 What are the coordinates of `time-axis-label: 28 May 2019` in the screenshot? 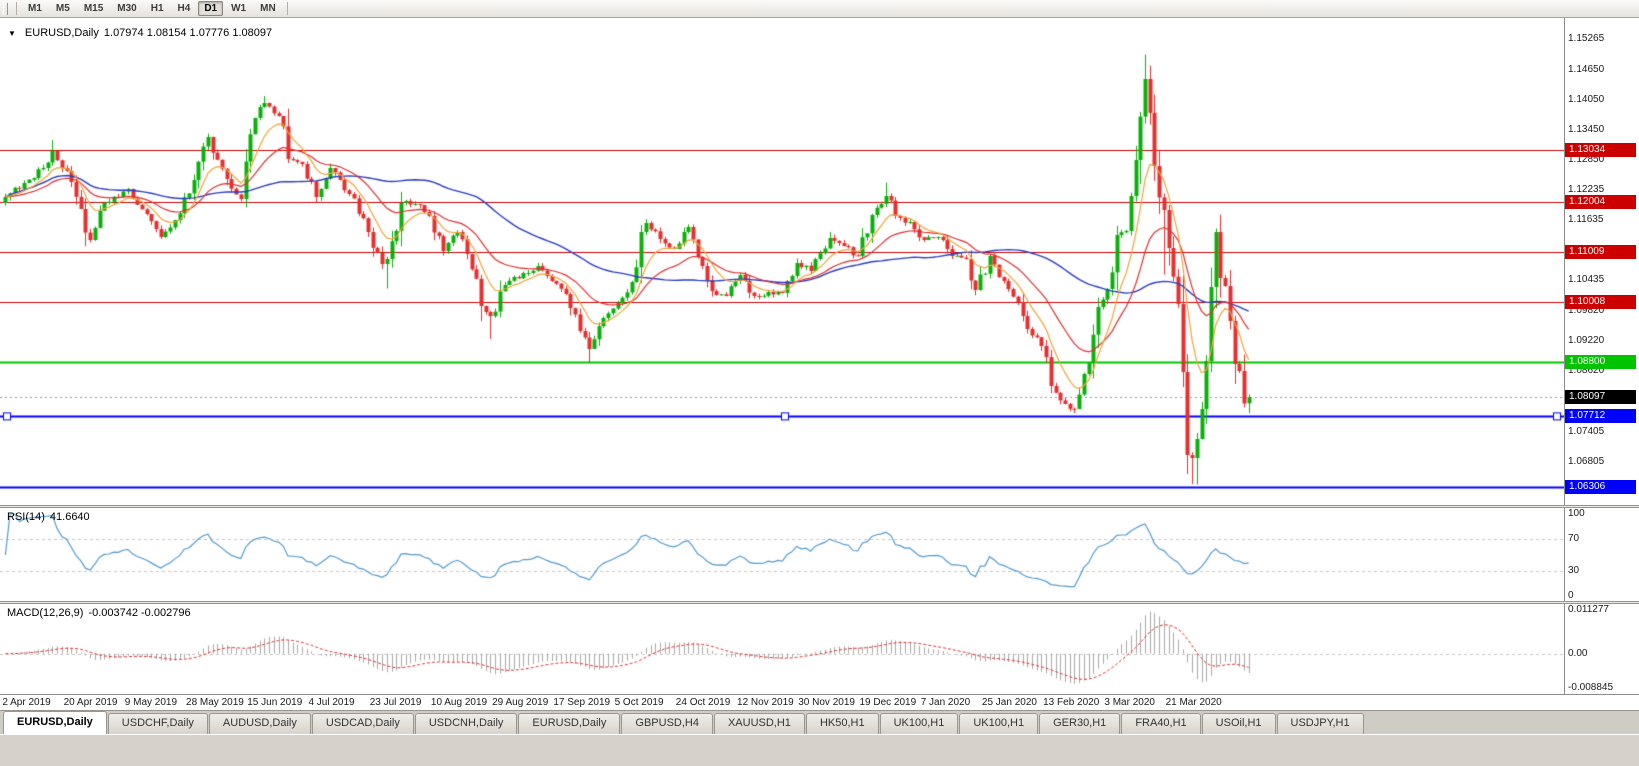 It's located at (215, 702).